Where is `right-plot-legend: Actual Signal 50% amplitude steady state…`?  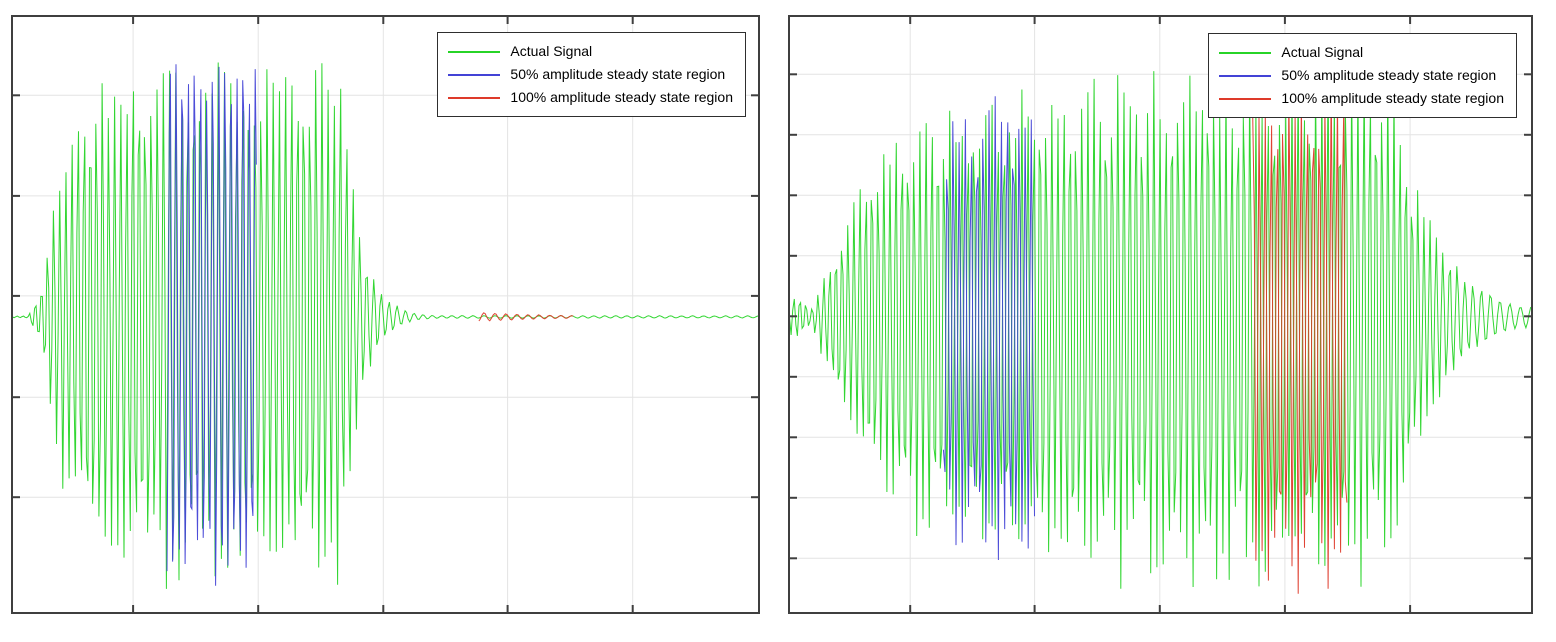 right-plot-legend: Actual Signal 50% amplitude steady state… is located at coordinates (1362, 75).